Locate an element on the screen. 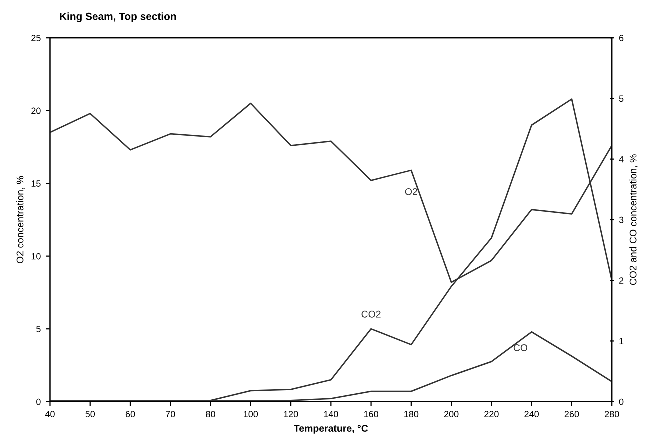  series-label: O2 is located at coordinates (411, 192).